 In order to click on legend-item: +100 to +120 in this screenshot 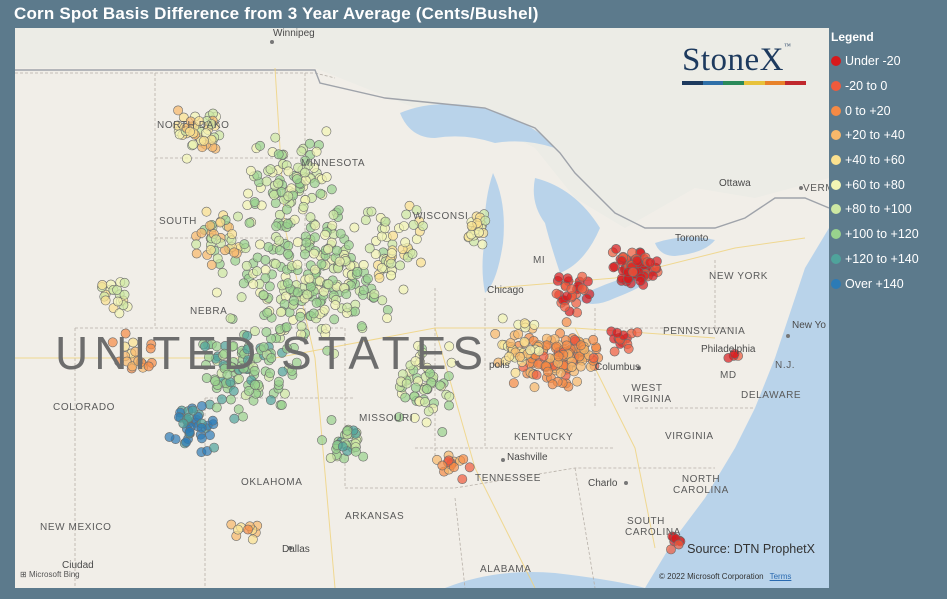, I will do `click(889, 234)`.